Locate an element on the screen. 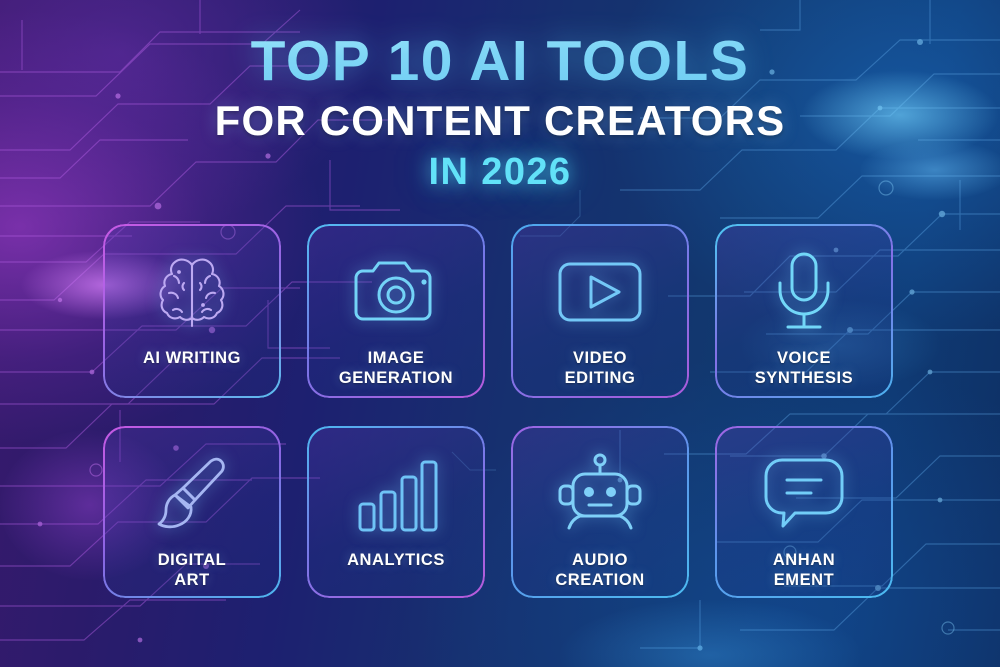 The height and width of the screenshot is (667, 1000). tool-card-label: AUDIO CREATION is located at coordinates (600, 570).